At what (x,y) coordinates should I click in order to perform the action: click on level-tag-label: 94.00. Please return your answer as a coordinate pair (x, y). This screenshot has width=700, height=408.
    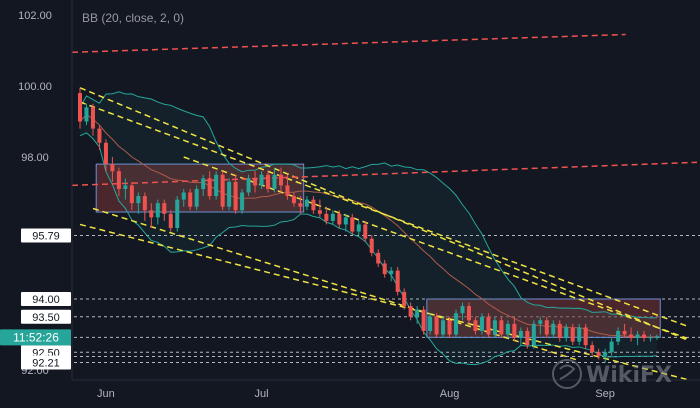
    Looking at the image, I should click on (46, 300).